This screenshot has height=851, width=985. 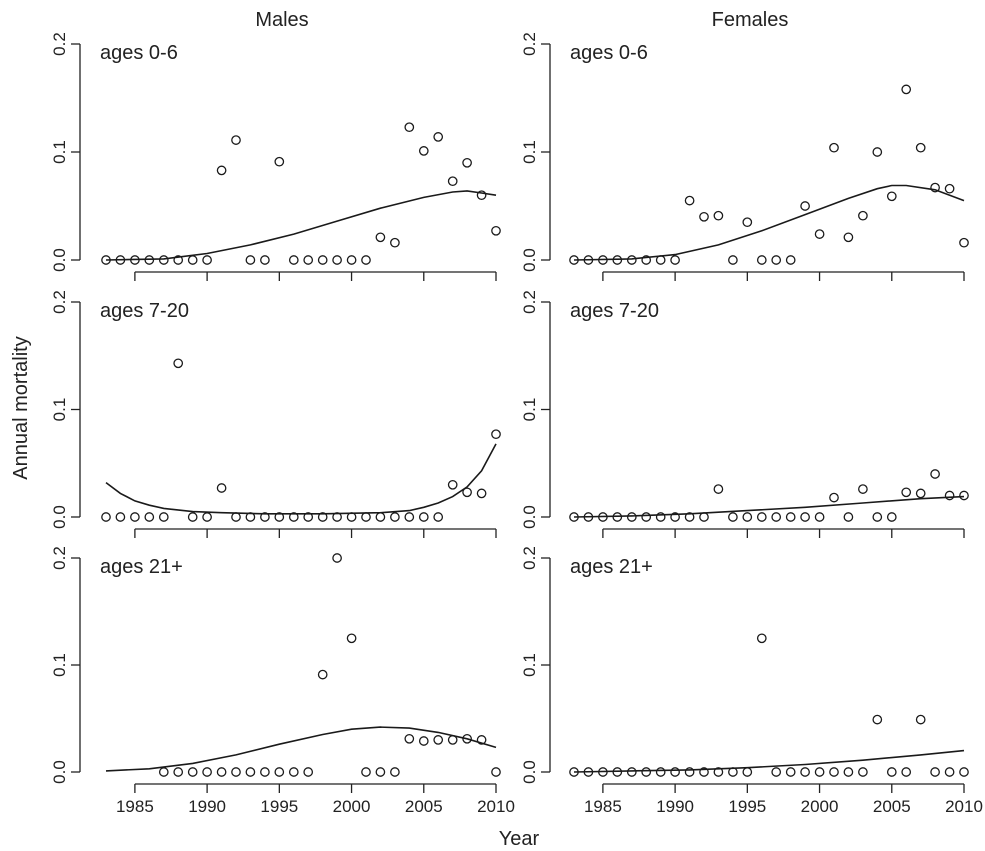 What do you see at coordinates (609, 53) in the screenshot?
I see `panel-label: ages 0-6` at bounding box center [609, 53].